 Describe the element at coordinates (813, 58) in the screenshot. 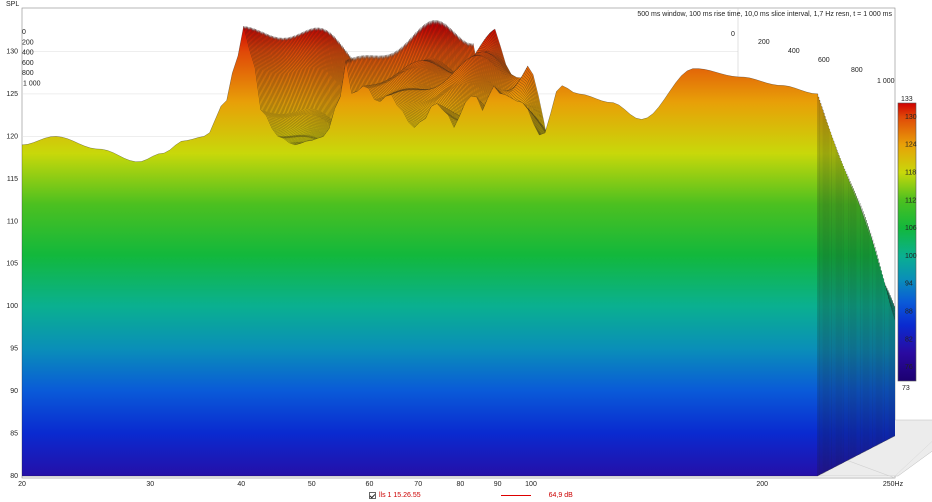

I see `time-ticks-right: 0 200 400 600 800 1 000` at that location.